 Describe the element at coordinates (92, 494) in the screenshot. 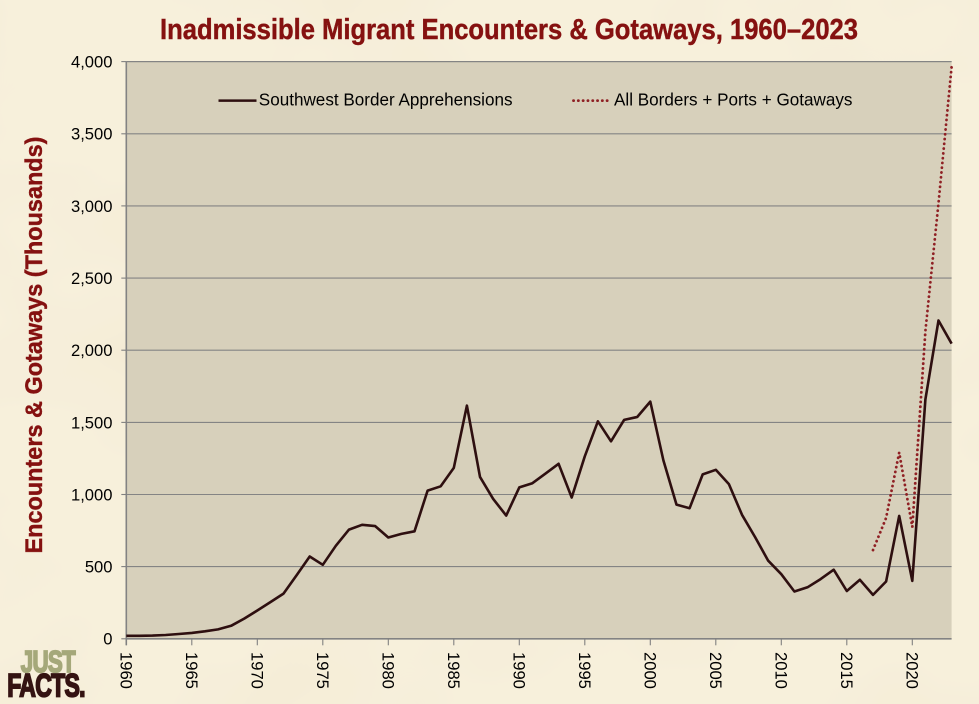

I see `svg-text: 1,000` at that location.